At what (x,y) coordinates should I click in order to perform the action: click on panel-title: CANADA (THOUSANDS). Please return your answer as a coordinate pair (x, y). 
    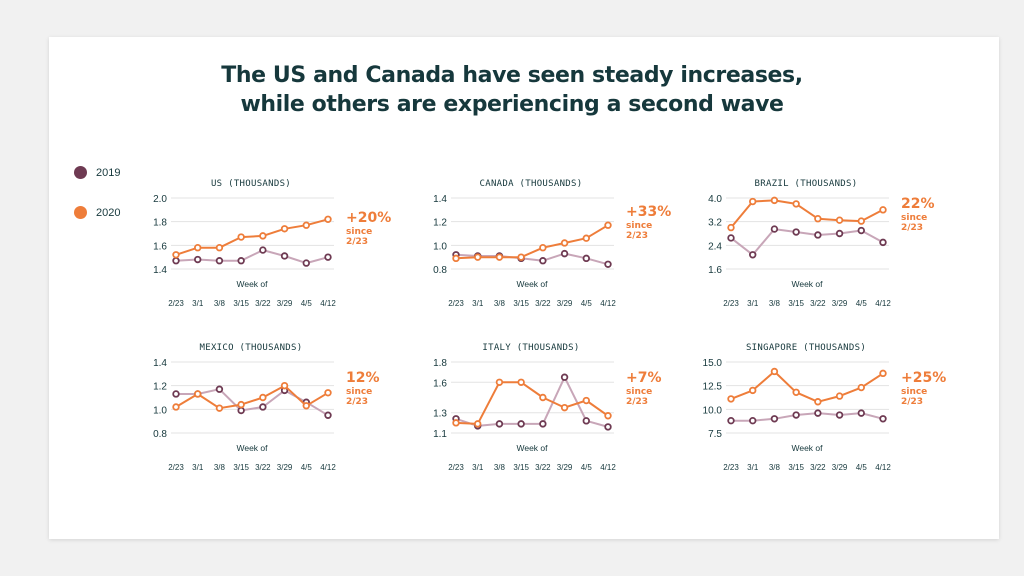
    Looking at the image, I should click on (531, 184).